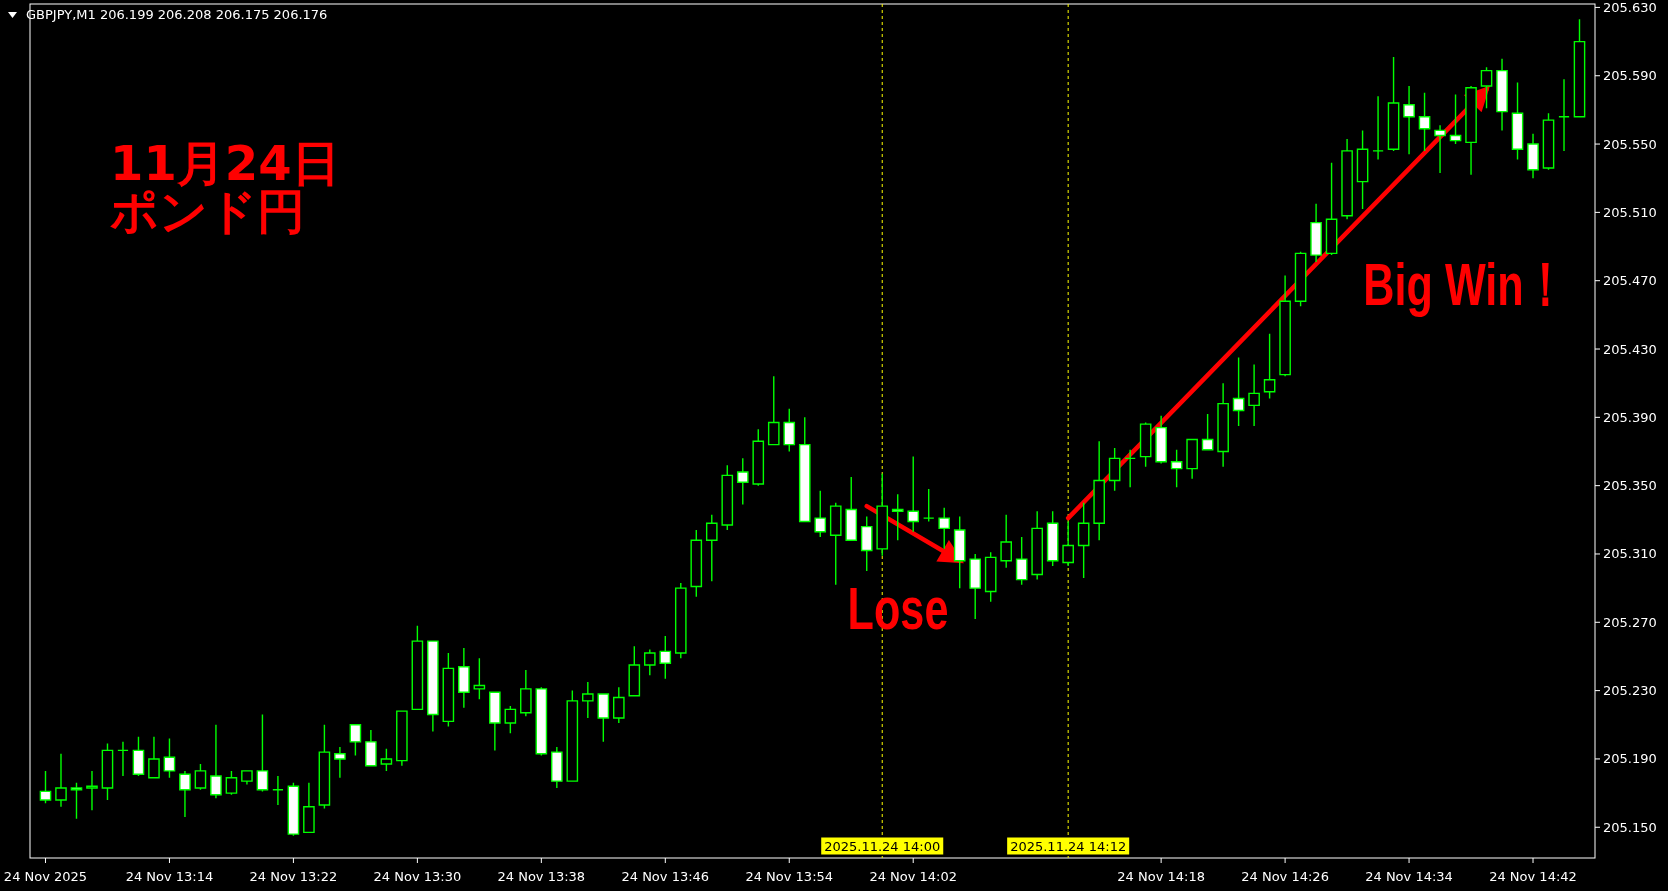 Image resolution: width=1668 pixels, height=891 pixels. What do you see at coordinates (293, 876) in the screenshot?
I see `x-tick-label: 24 Nov 13:22` at bounding box center [293, 876].